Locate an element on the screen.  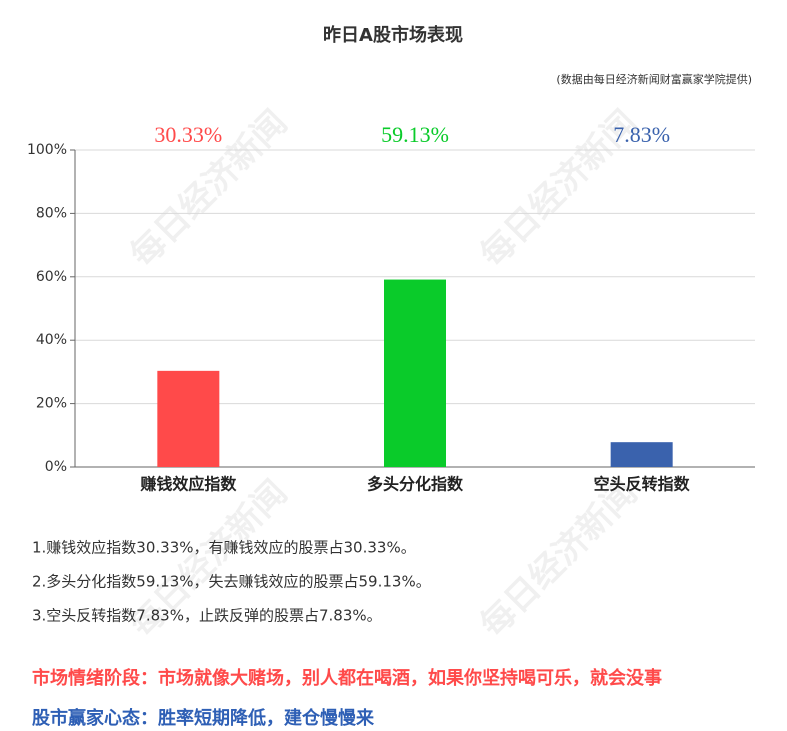
sentiment: 市场情绪阶段：市场就像大赌场，别人都在喝酒，如果你坚持喝可乐，就会没事 is located at coordinates (347, 678).